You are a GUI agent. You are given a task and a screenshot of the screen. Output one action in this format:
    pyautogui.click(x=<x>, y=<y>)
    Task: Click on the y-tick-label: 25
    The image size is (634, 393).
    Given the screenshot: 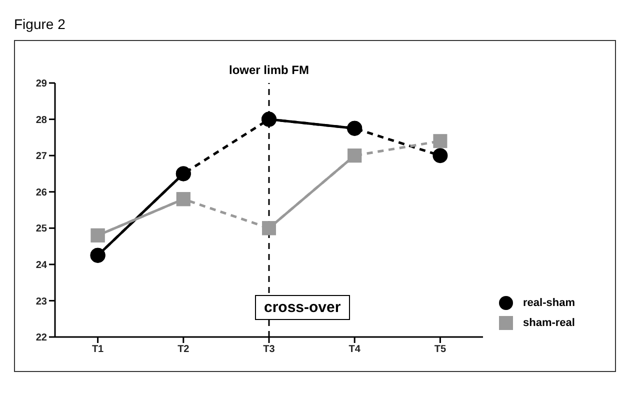 What is the action you would take?
    pyautogui.click(x=42, y=229)
    